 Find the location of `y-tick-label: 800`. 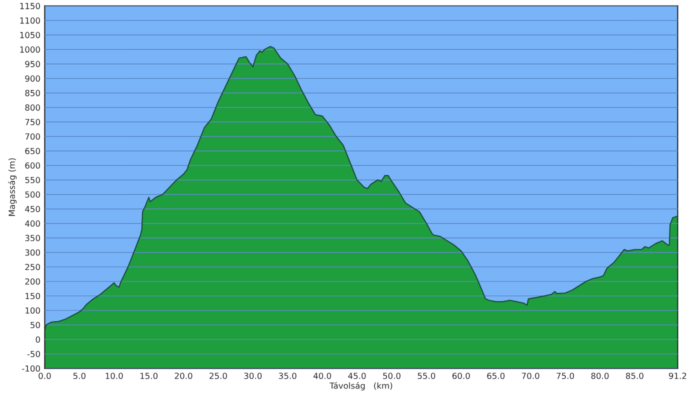

y-tick-label: 800 is located at coordinates (32, 107).